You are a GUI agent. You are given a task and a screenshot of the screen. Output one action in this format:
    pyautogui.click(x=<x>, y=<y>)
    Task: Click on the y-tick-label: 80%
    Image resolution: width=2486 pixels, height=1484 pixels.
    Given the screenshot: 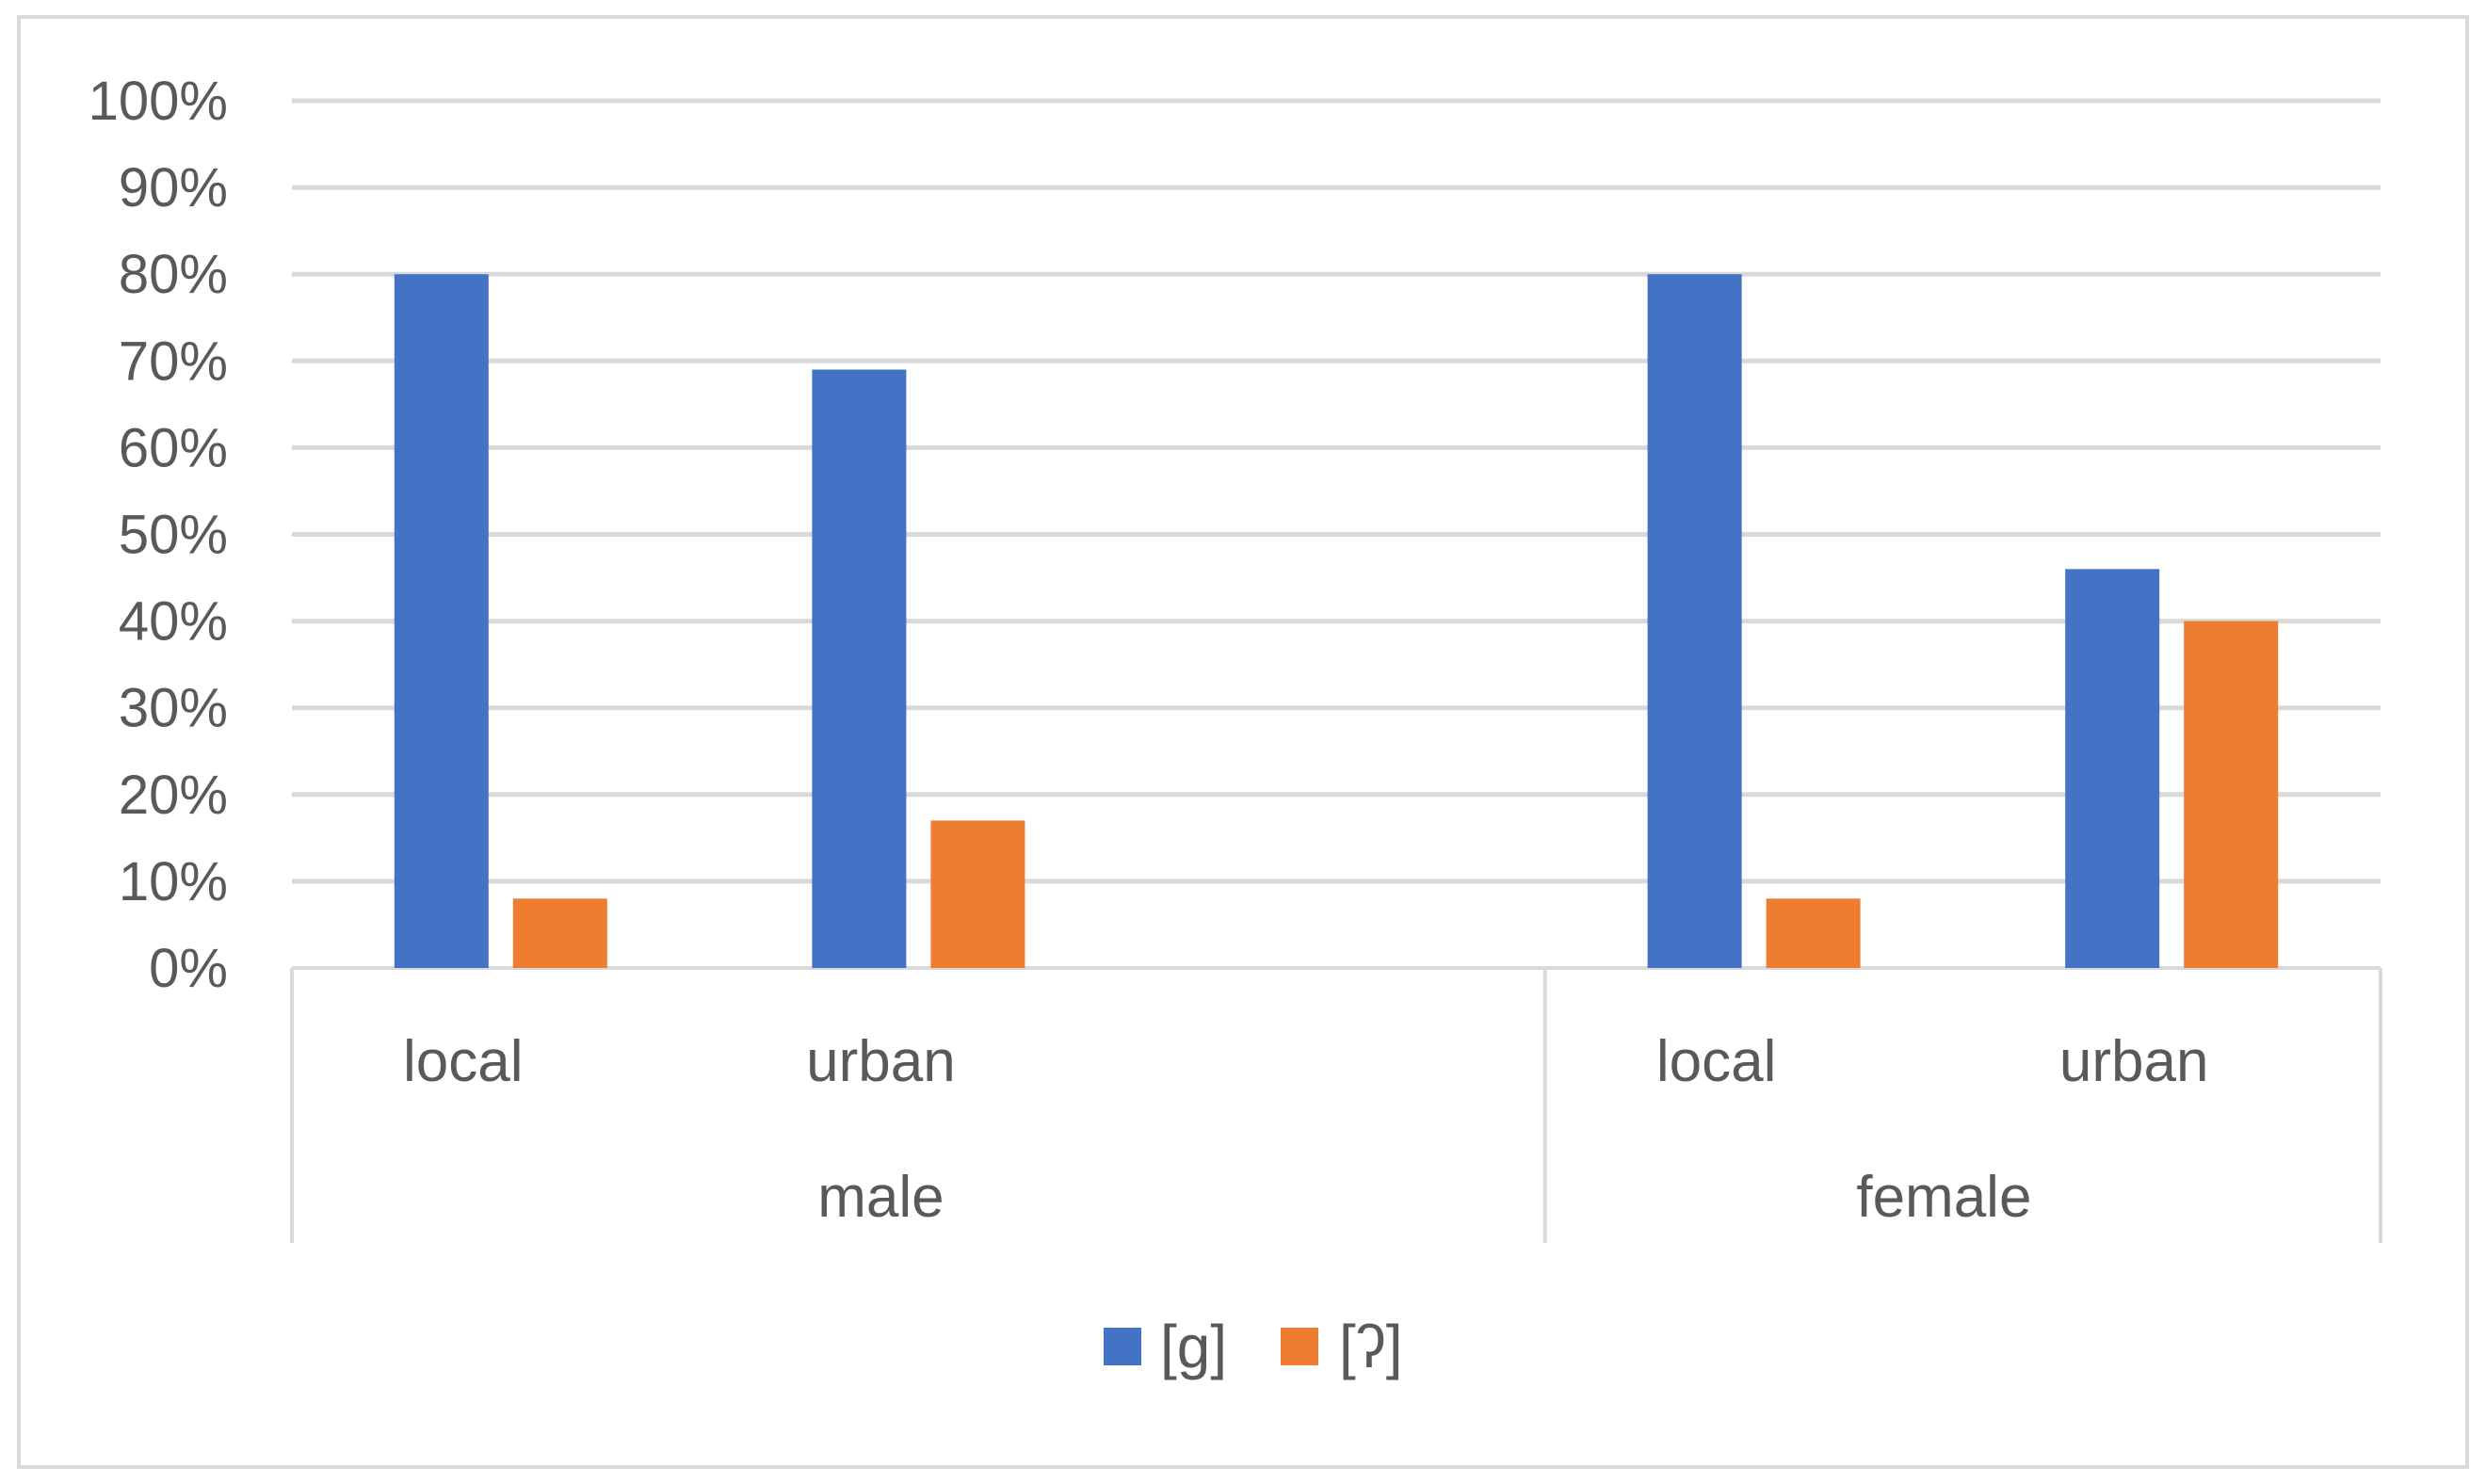 What is the action you would take?
    pyautogui.click(x=174, y=274)
    